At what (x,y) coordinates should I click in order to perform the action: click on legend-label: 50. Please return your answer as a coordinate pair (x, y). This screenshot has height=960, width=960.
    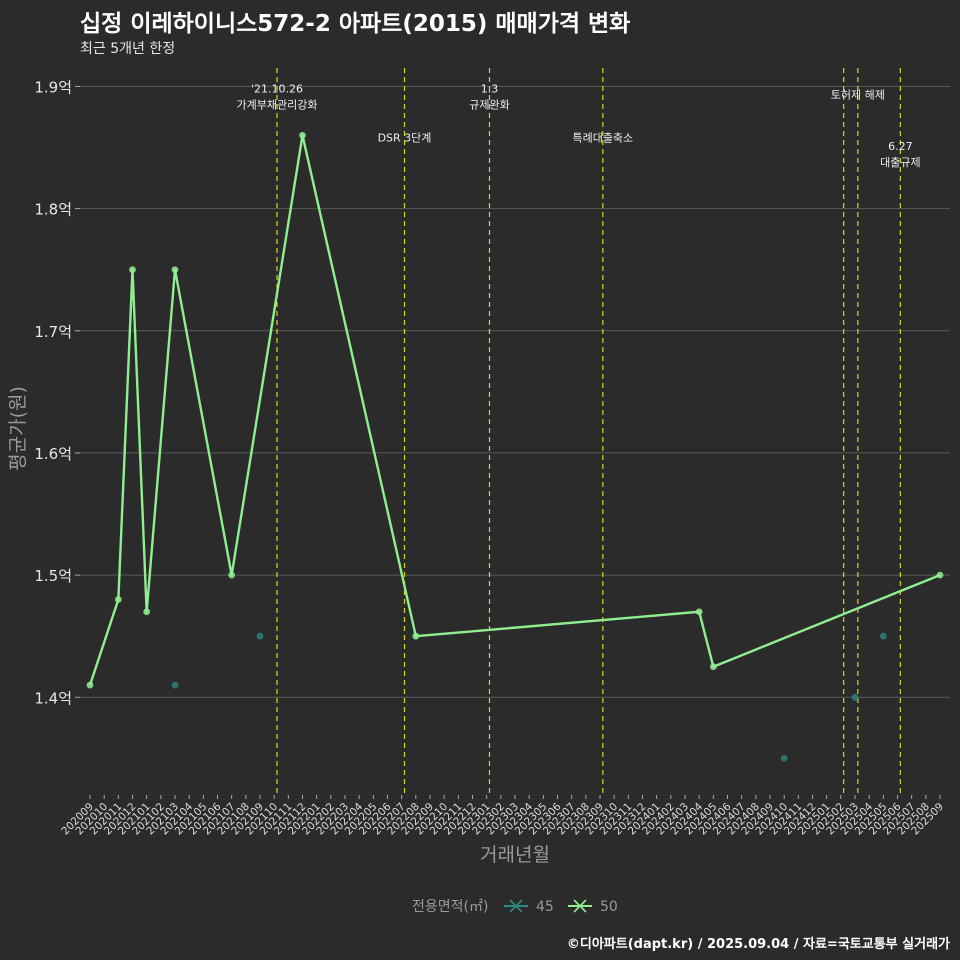
    Looking at the image, I should click on (609, 907).